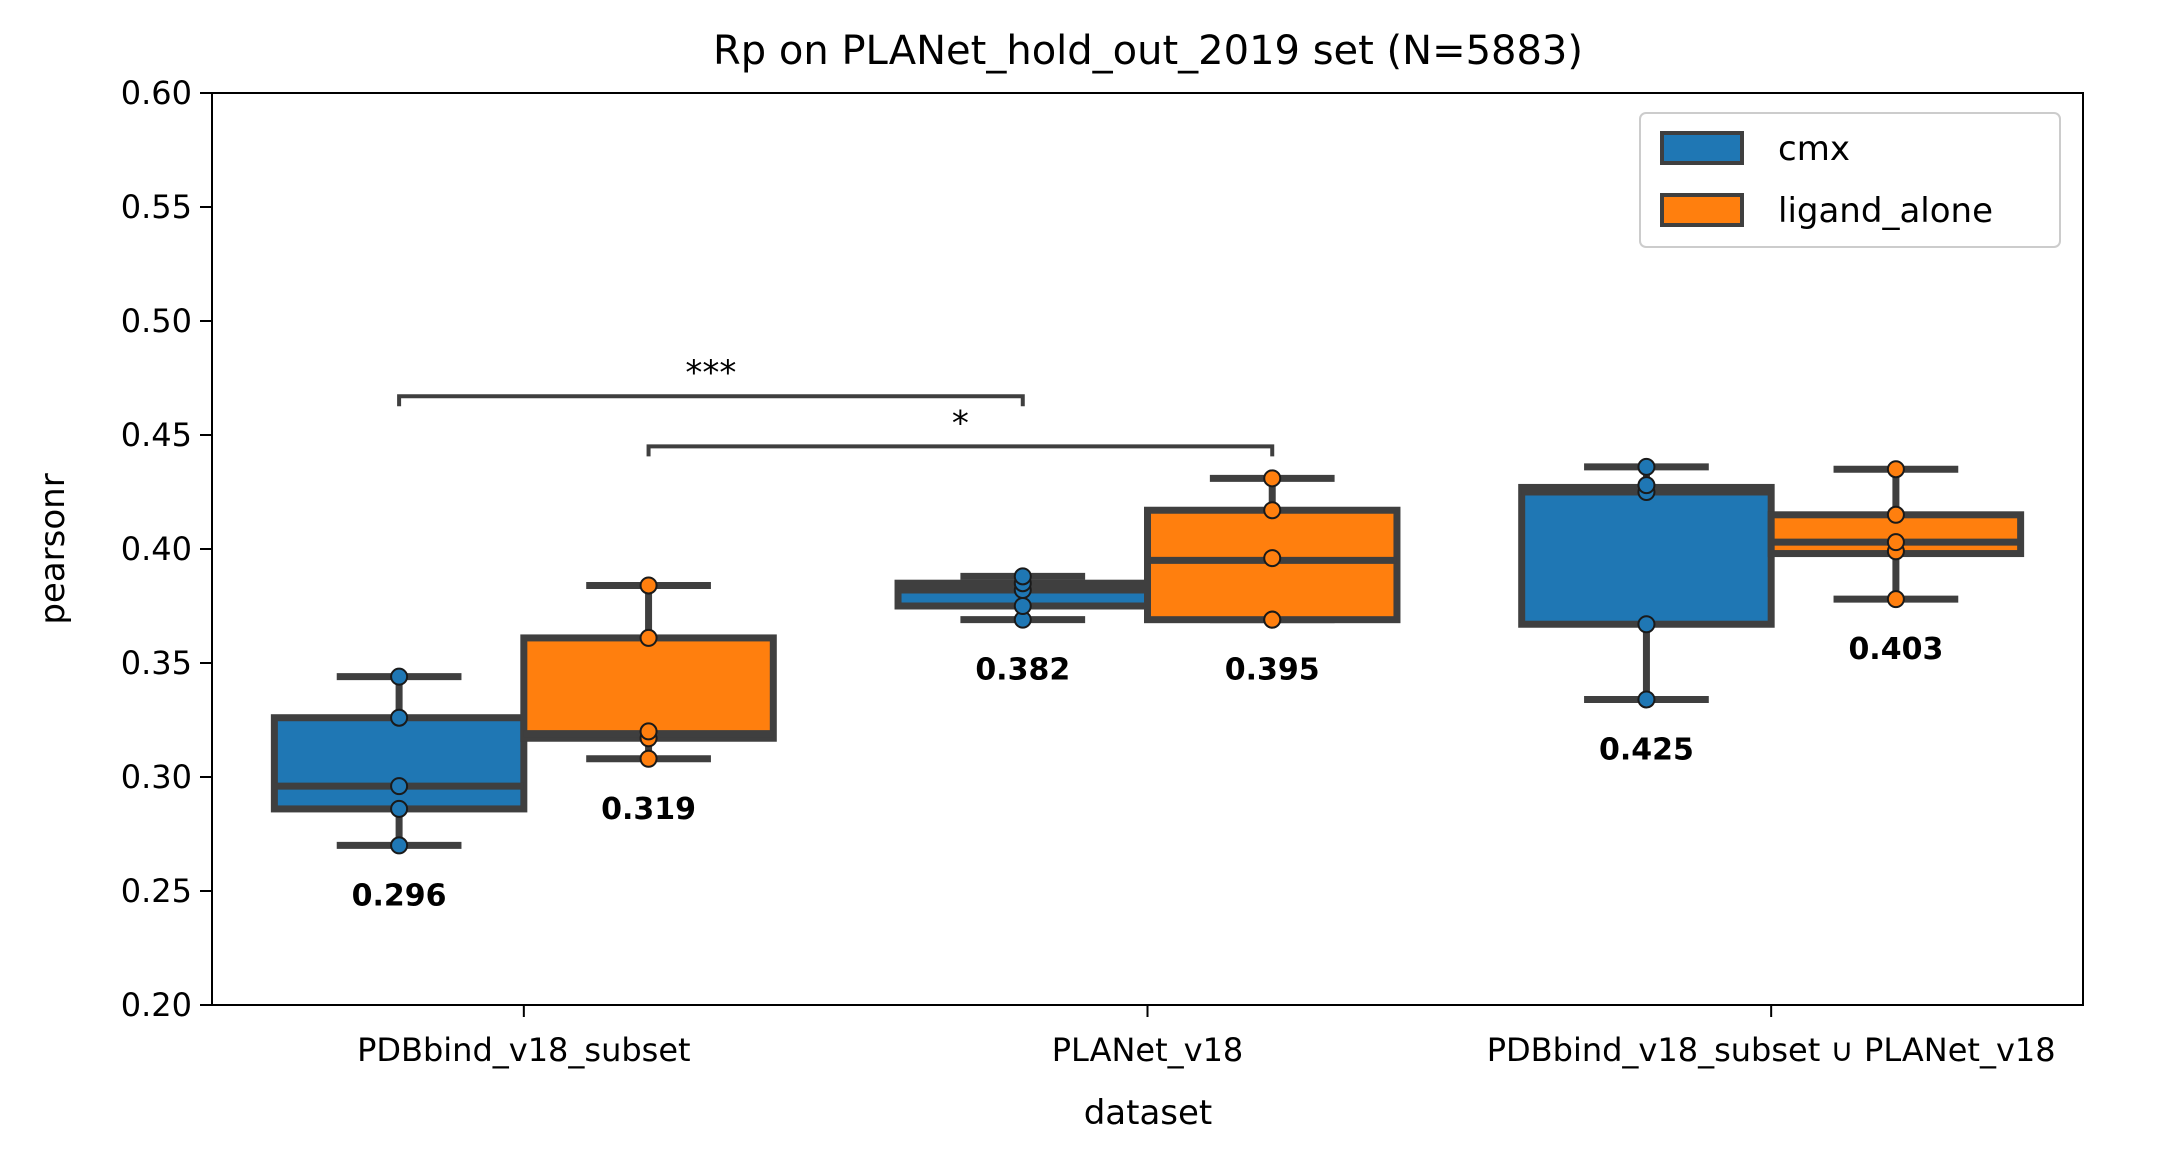 The image size is (2158, 1159). What do you see at coordinates (1148, 1050) in the screenshot?
I see `x-tick-label: PLANet_v18` at bounding box center [1148, 1050].